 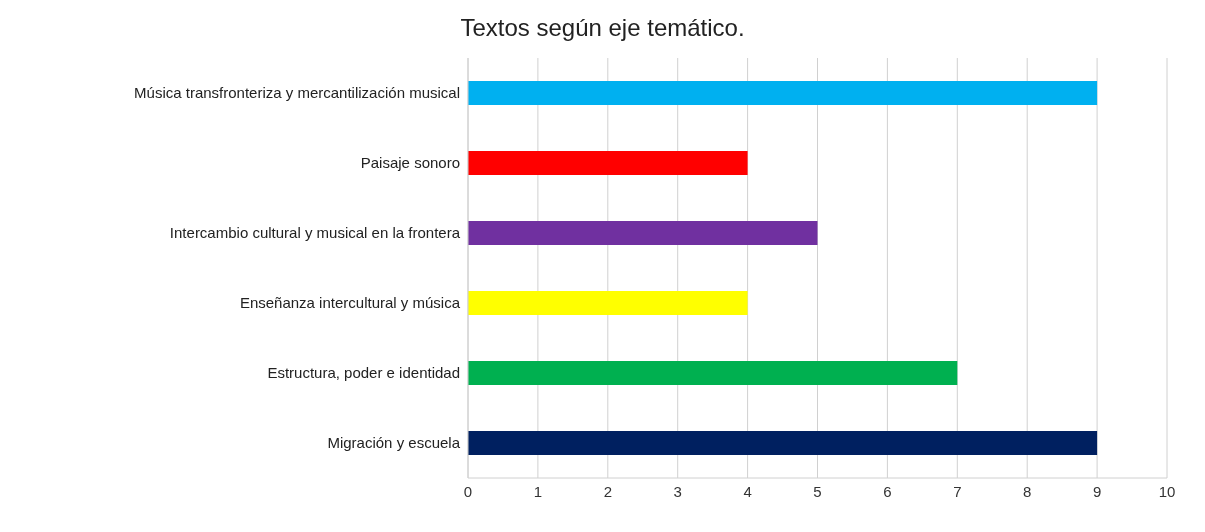 I want to click on y-tick-label: Intercambio cultural y musical en la frontera, so click(x=315, y=233).